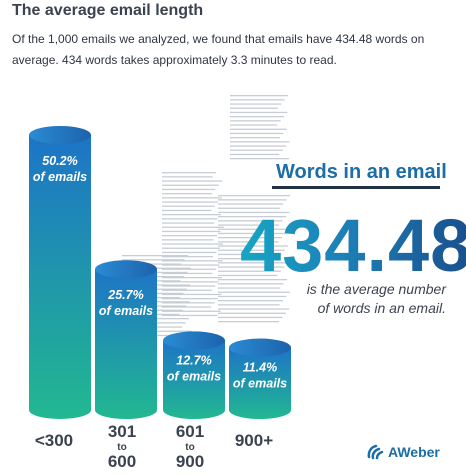 This screenshot has height=475, width=466. I want to click on bar-value-label: 50.2%, so click(59, 161).